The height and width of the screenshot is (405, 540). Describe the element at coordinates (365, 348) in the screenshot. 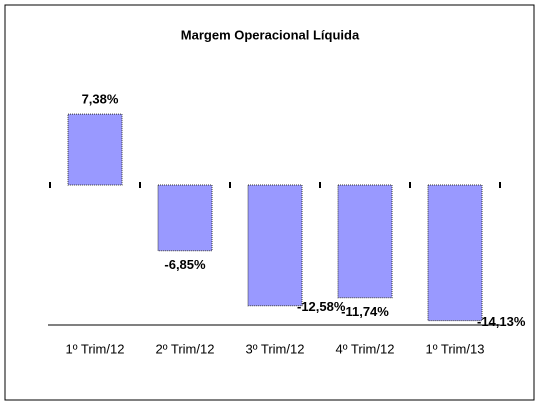

I see `x-tick-label: 4º Trim/12` at that location.